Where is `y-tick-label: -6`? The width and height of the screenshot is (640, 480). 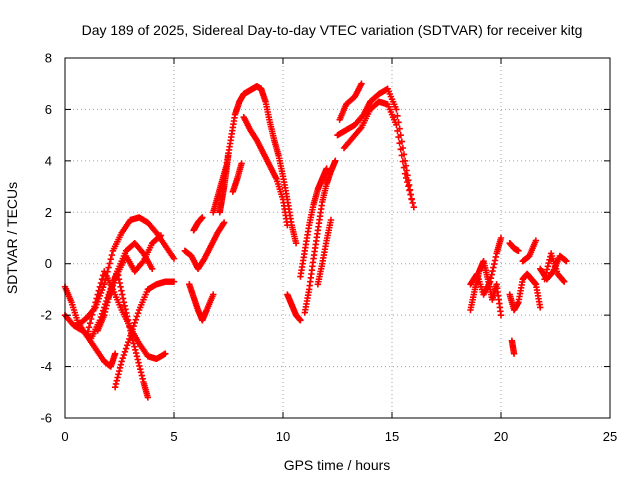
y-tick-label: -6 is located at coordinates (46, 418).